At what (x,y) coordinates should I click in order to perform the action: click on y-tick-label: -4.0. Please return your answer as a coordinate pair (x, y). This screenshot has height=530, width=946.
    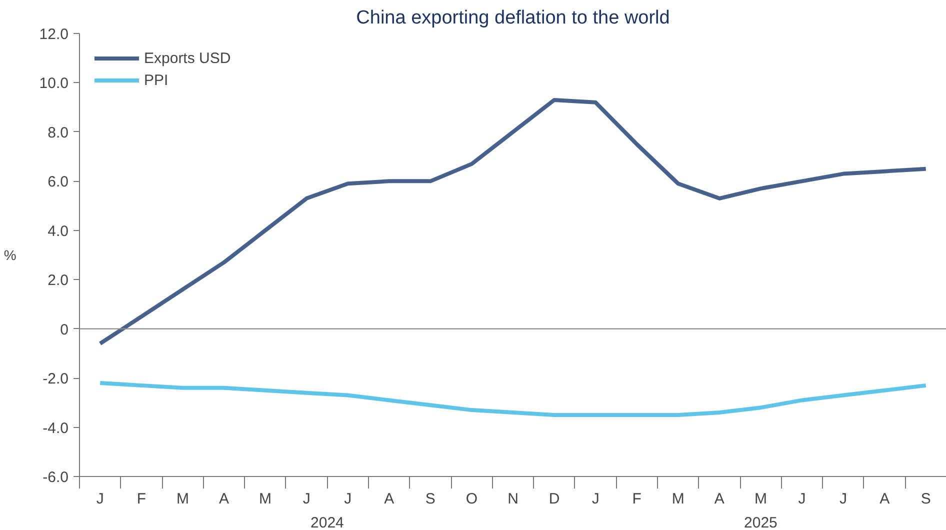
    Looking at the image, I should click on (55, 428).